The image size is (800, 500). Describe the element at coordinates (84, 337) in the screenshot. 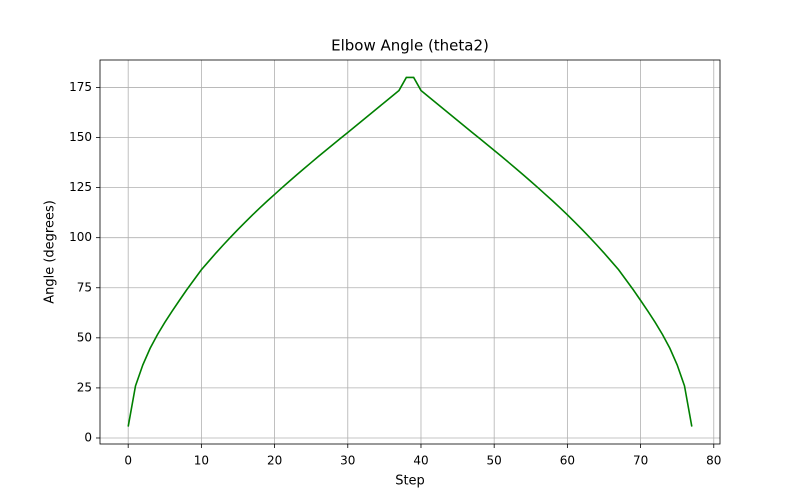

I see `y-tick-label: 50` at that location.